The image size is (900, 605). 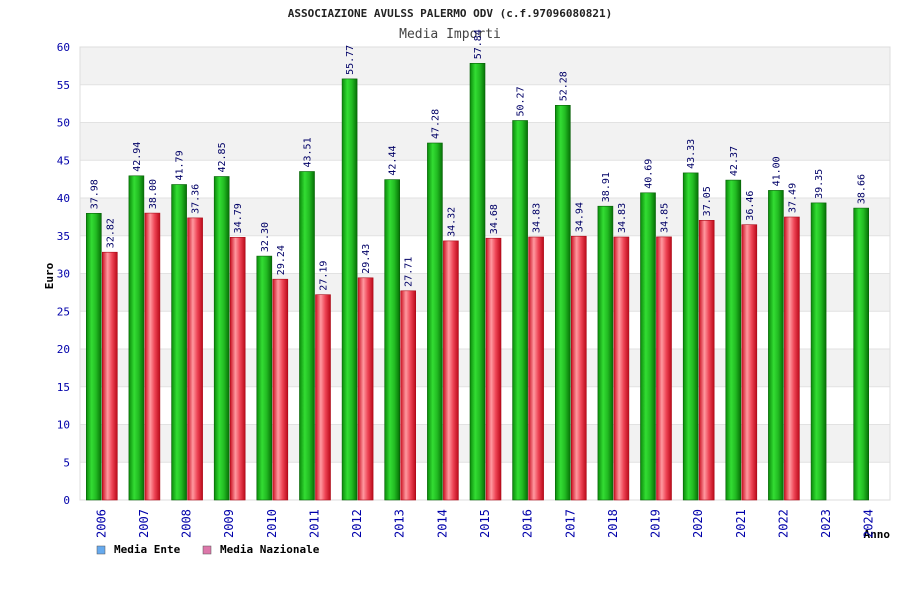 What do you see at coordinates (350, 60) in the screenshot?
I see `bar-value-label: 55.77` at bounding box center [350, 60].